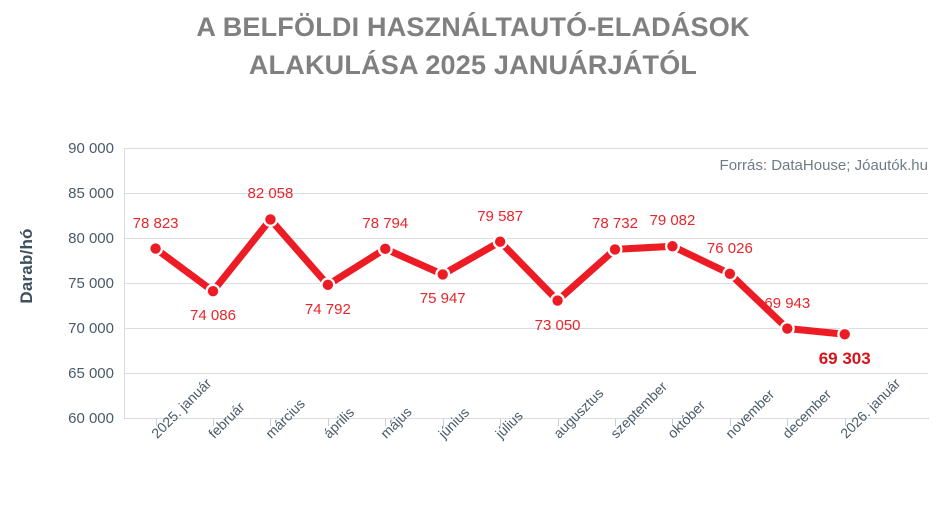 The height and width of the screenshot is (515, 946). I want to click on data-point-value-label: 75 947, so click(442, 299).